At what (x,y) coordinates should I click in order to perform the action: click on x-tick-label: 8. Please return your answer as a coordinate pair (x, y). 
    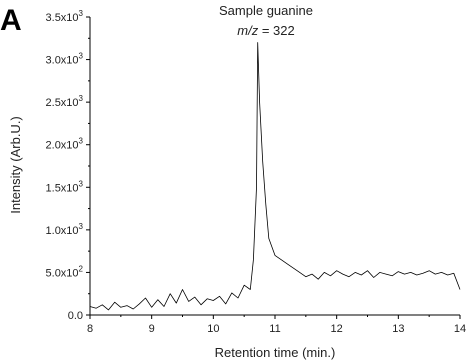
    Looking at the image, I should click on (90, 329).